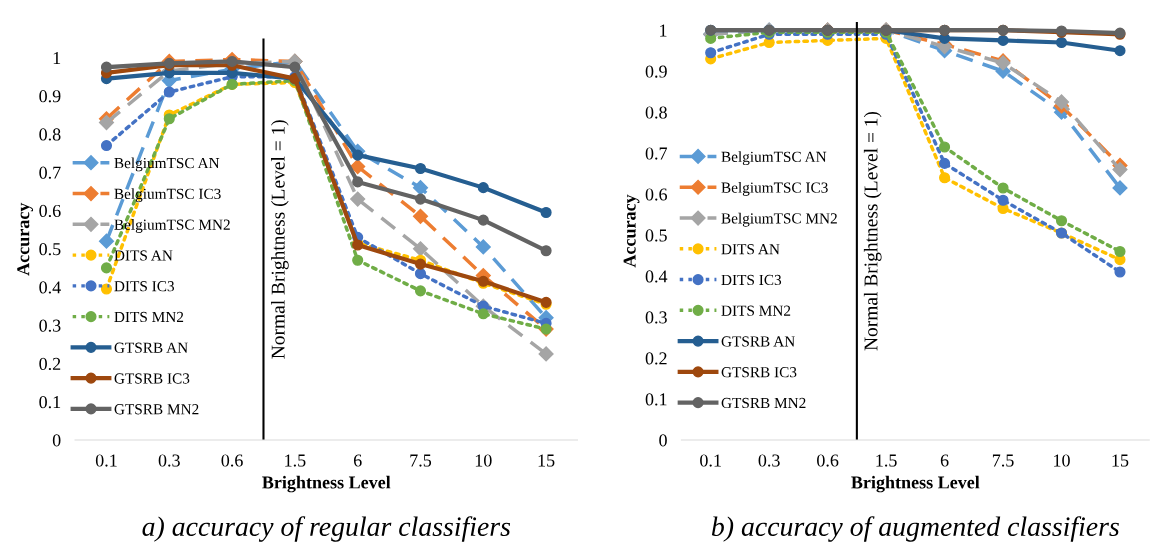  What do you see at coordinates (915, 529) in the screenshot?
I see `text: b) accuracy of augmented classifiers` at bounding box center [915, 529].